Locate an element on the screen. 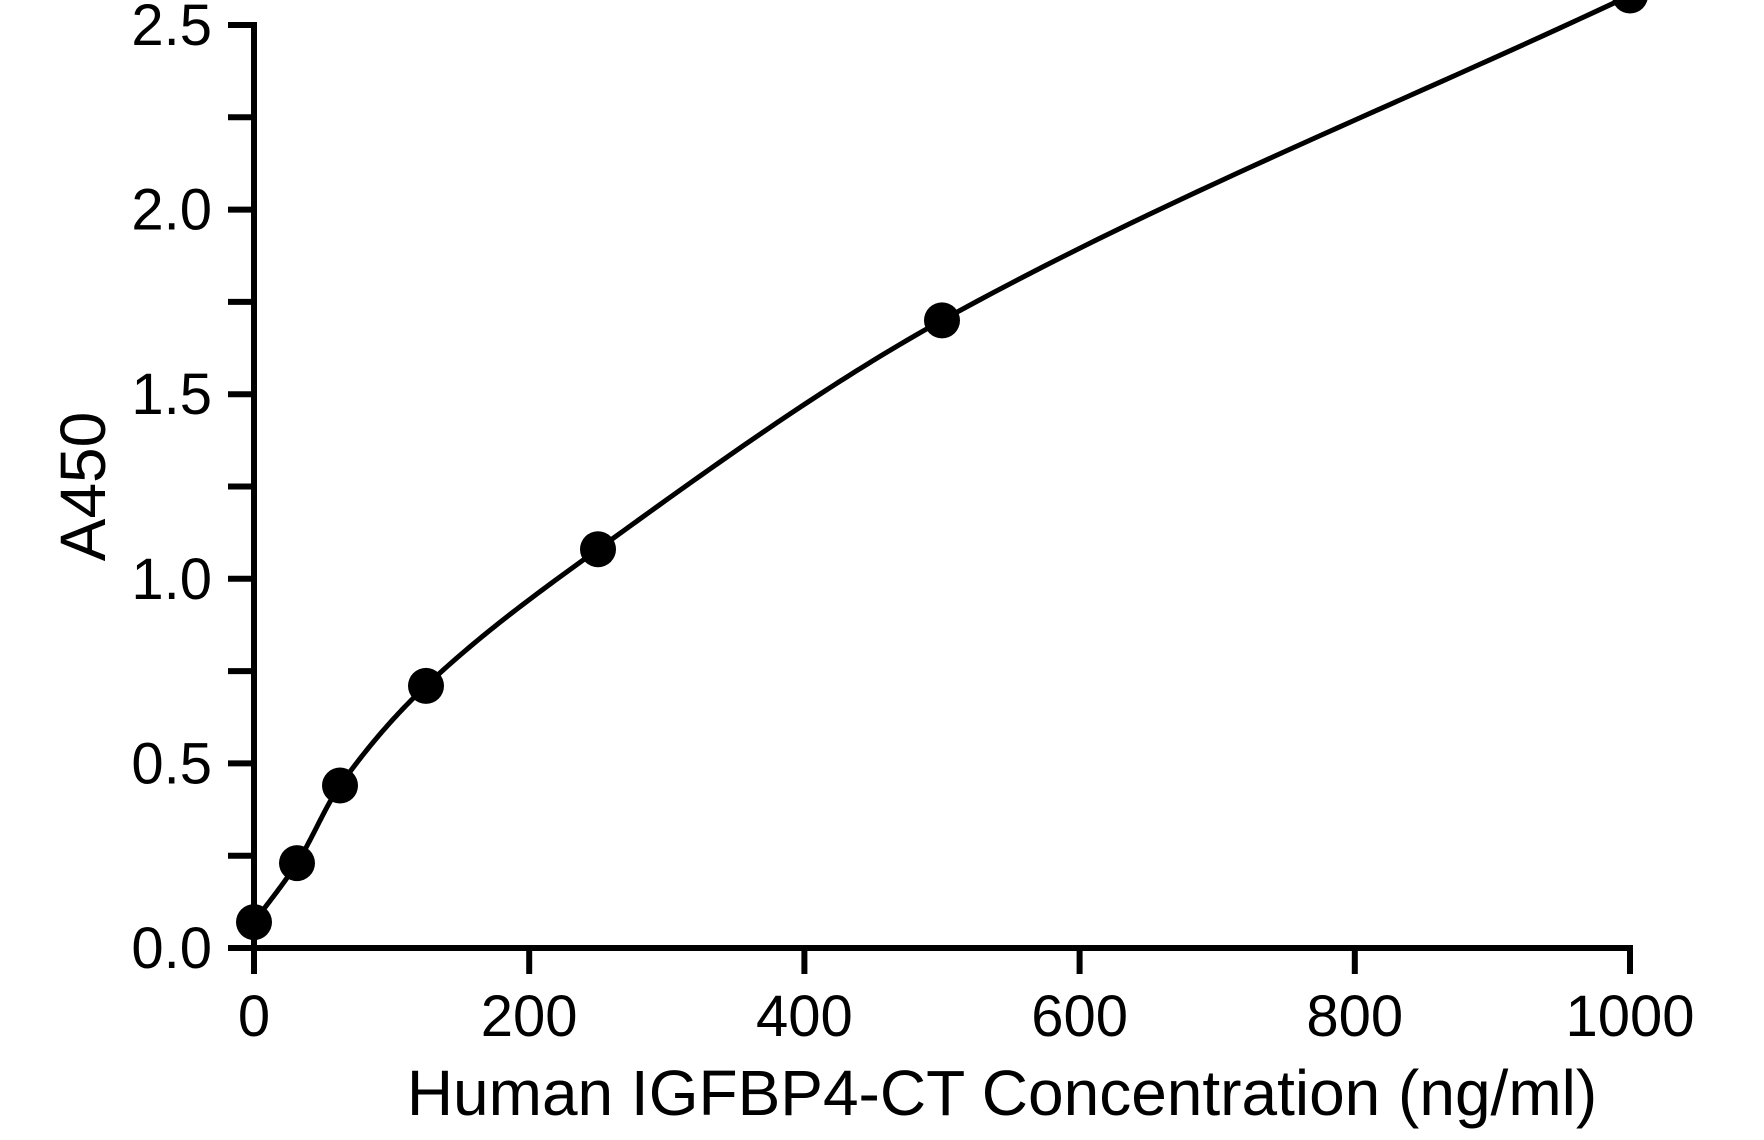 The height and width of the screenshot is (1140, 1764). x-tick-label: 0 is located at coordinates (254, 1016).